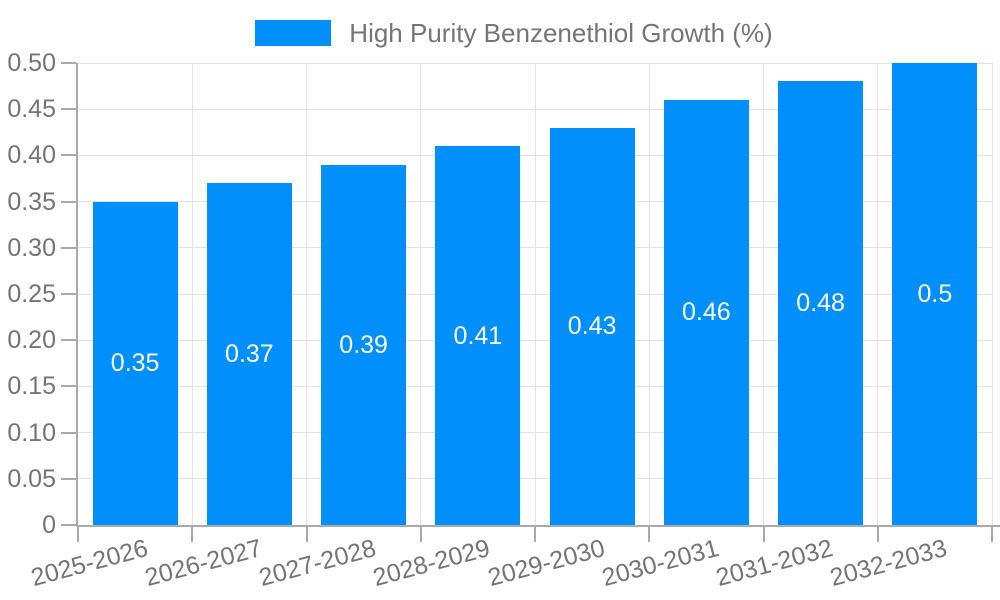 This screenshot has height=600, width=1000. I want to click on y-tick-label: 0.15, so click(31, 386).